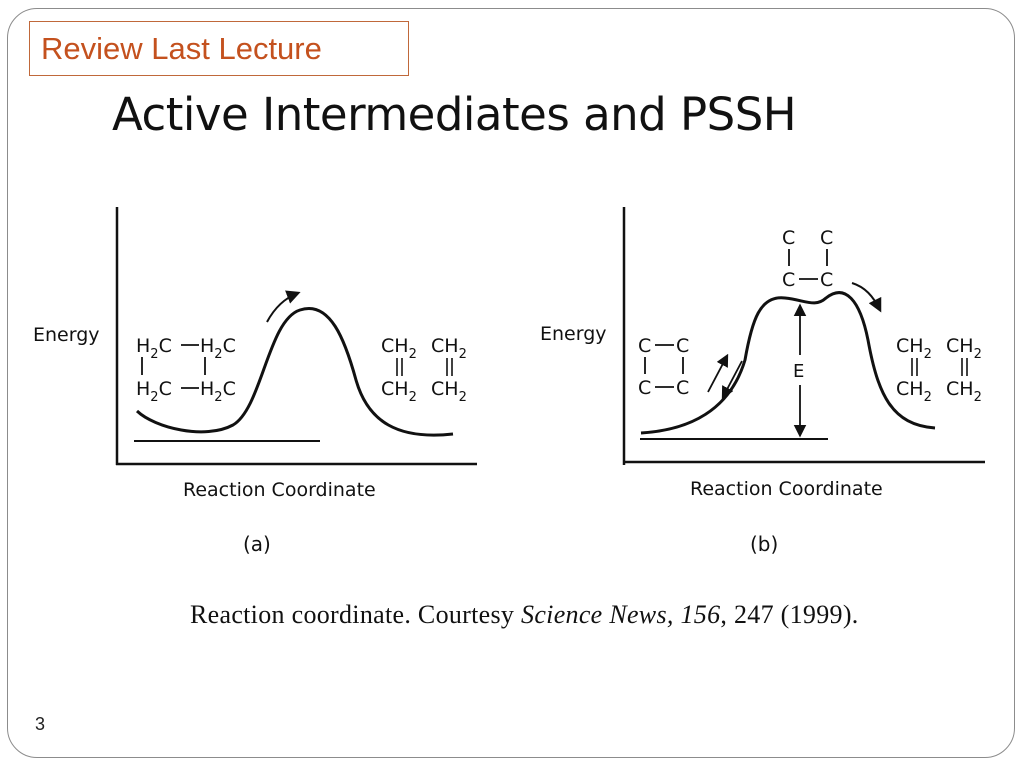  Describe the element at coordinates (718, 373) in the screenshot. I see `panel-b-forward-arrow` at that location.